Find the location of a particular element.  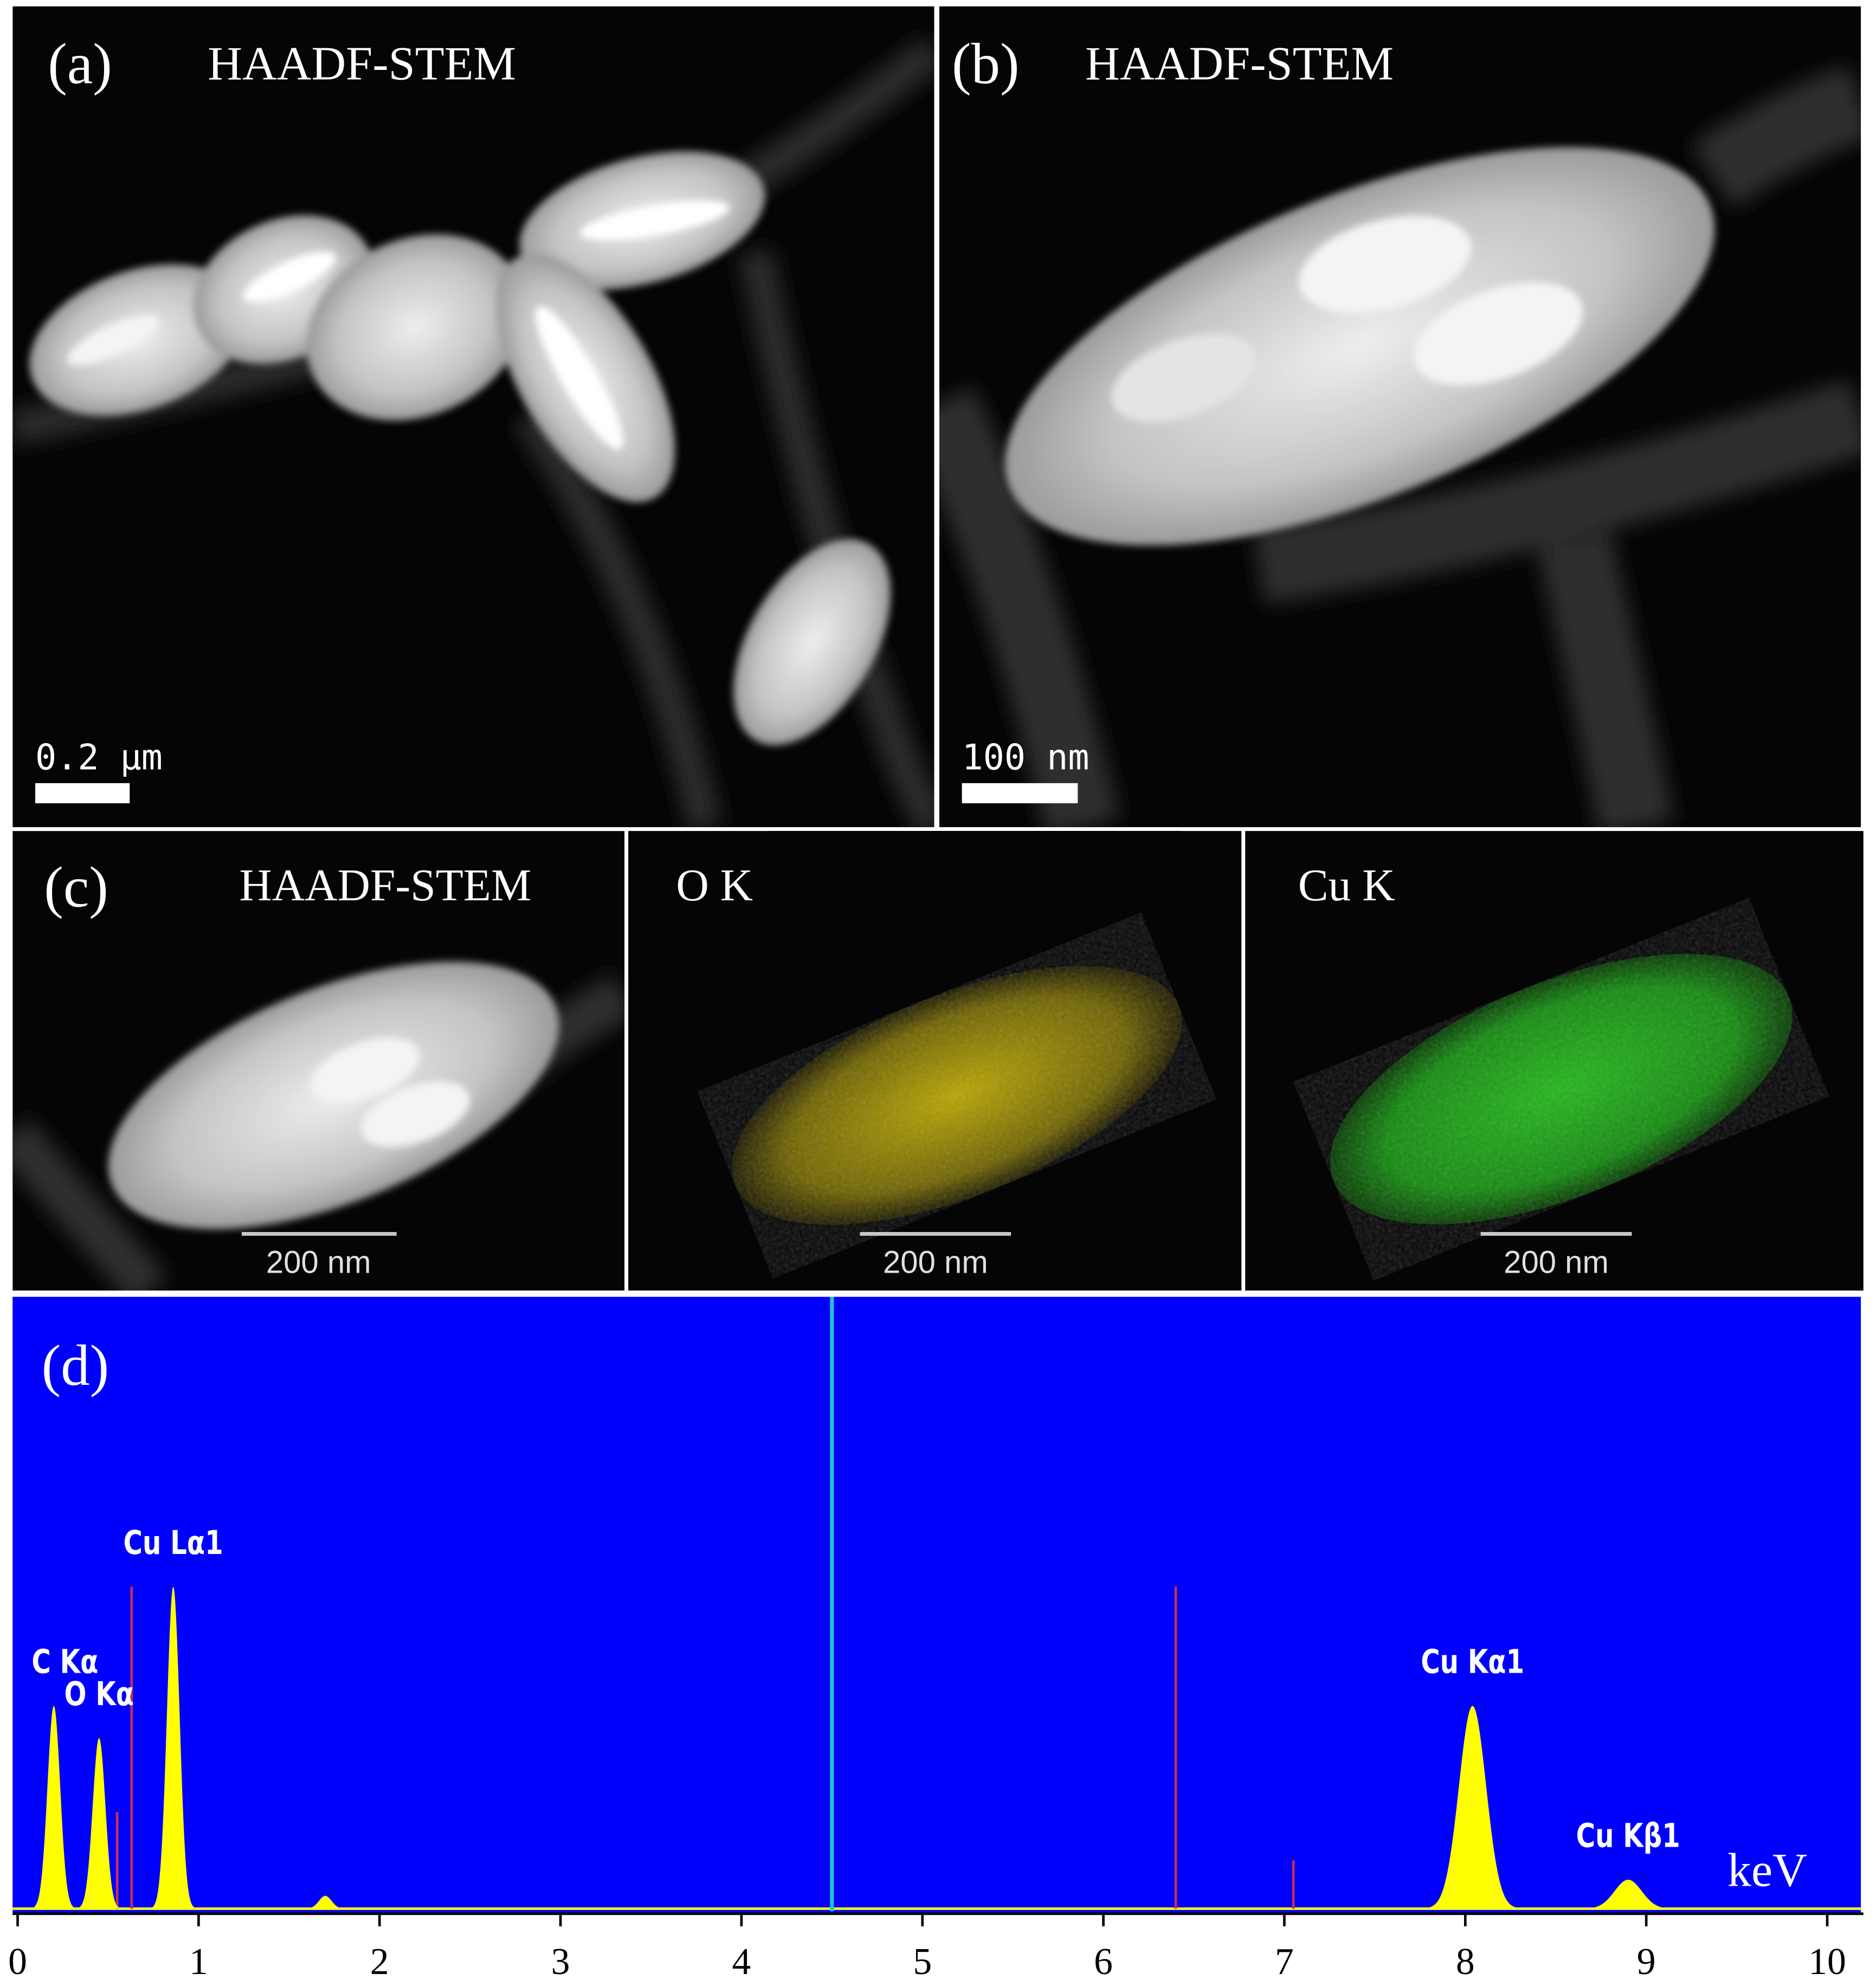

panel-c-haadf is located at coordinates (318, 1061).